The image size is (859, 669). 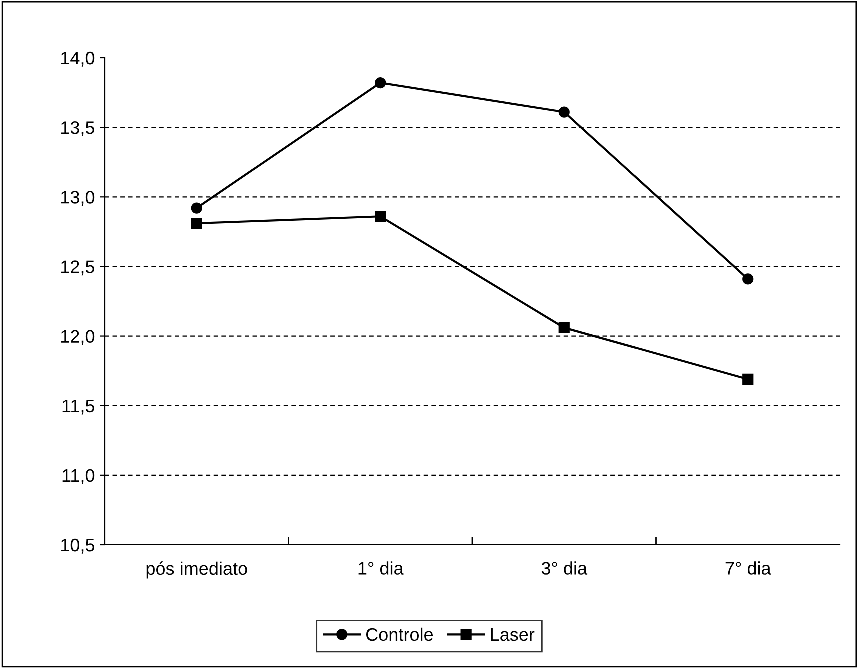 What do you see at coordinates (513, 635) in the screenshot?
I see `legend-label: Laser` at bounding box center [513, 635].